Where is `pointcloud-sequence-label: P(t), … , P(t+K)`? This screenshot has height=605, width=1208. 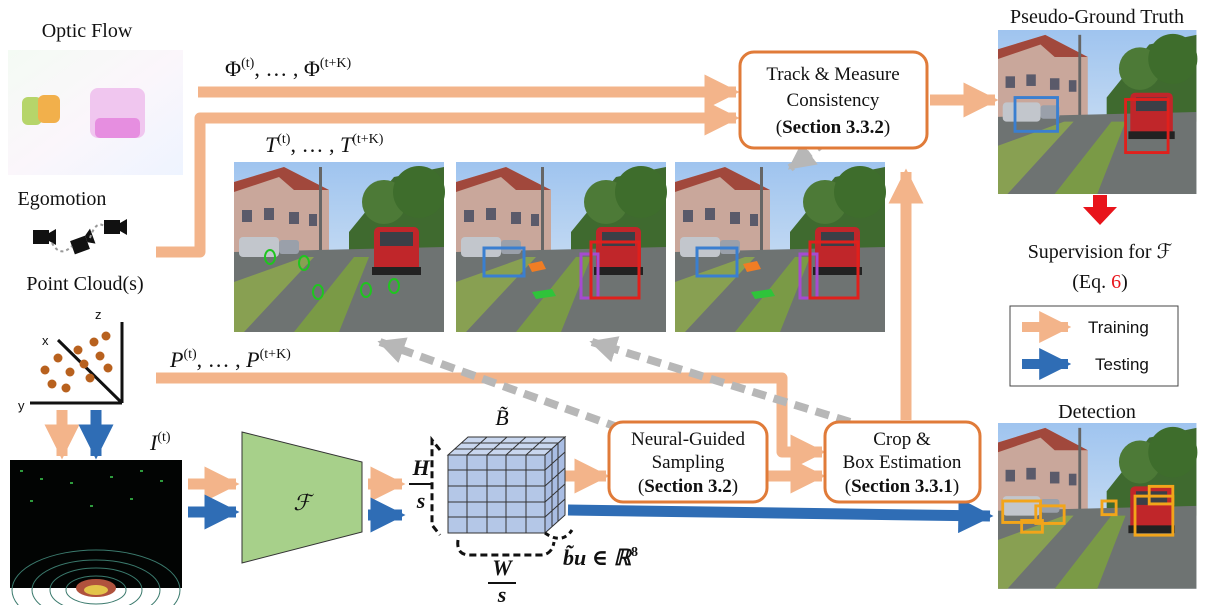 pointcloud-sequence-label: P(t), … , P(t+K) is located at coordinates (230, 359).